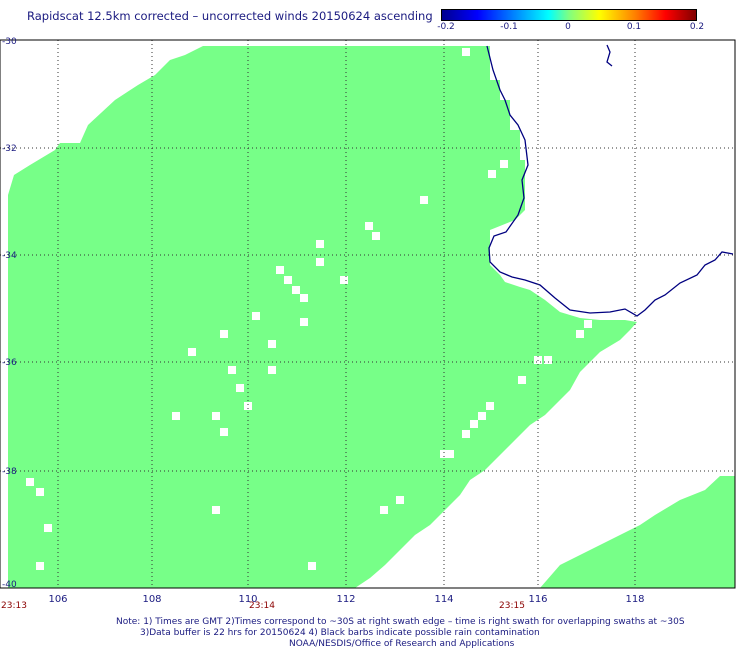 The width and height of the screenshot is (740, 650). I want to click on lat-label: -32, so click(9, 149).